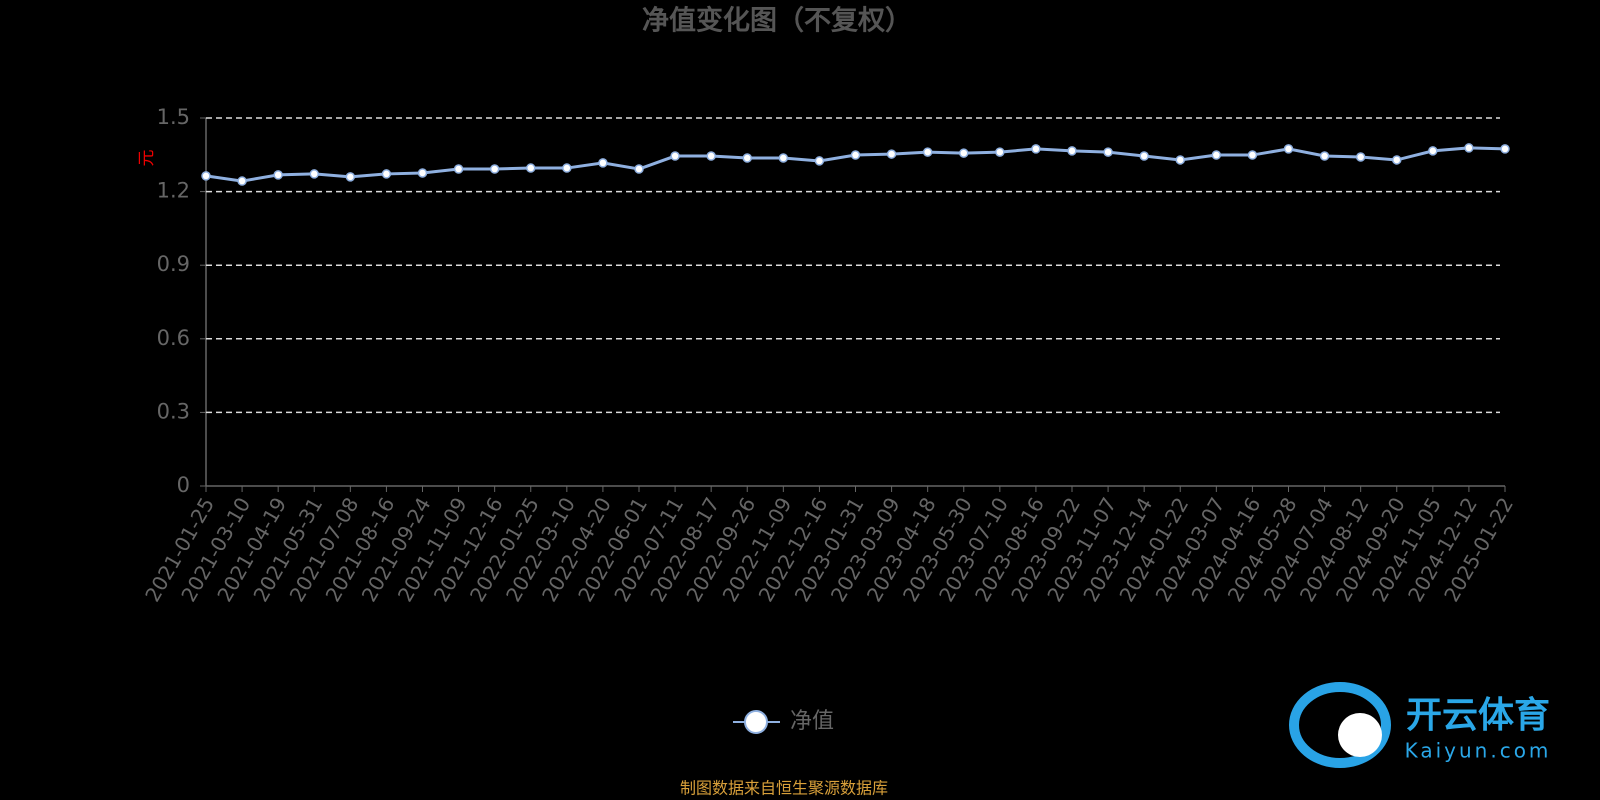  What do you see at coordinates (812, 721) in the screenshot?
I see `legend-label: 净值` at bounding box center [812, 721].